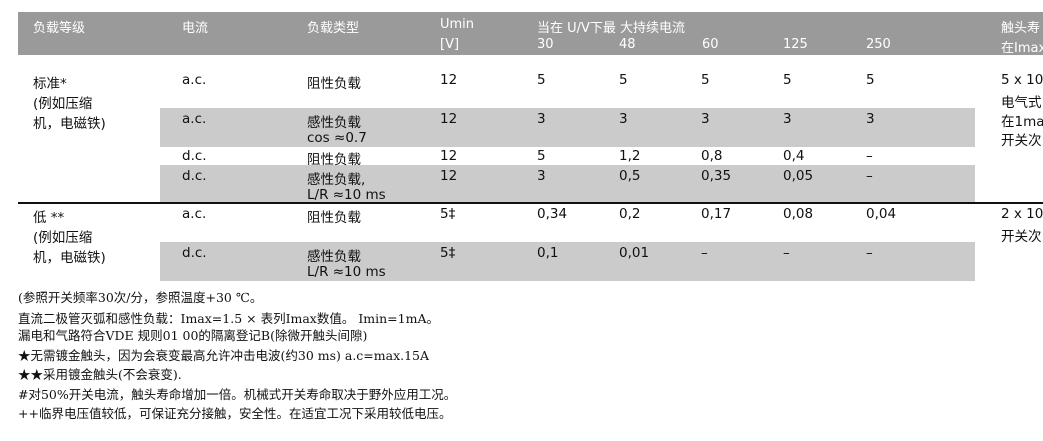 This screenshot has height=441, width=1043. I want to click on load-type: cos ≈0.7, so click(337, 138).